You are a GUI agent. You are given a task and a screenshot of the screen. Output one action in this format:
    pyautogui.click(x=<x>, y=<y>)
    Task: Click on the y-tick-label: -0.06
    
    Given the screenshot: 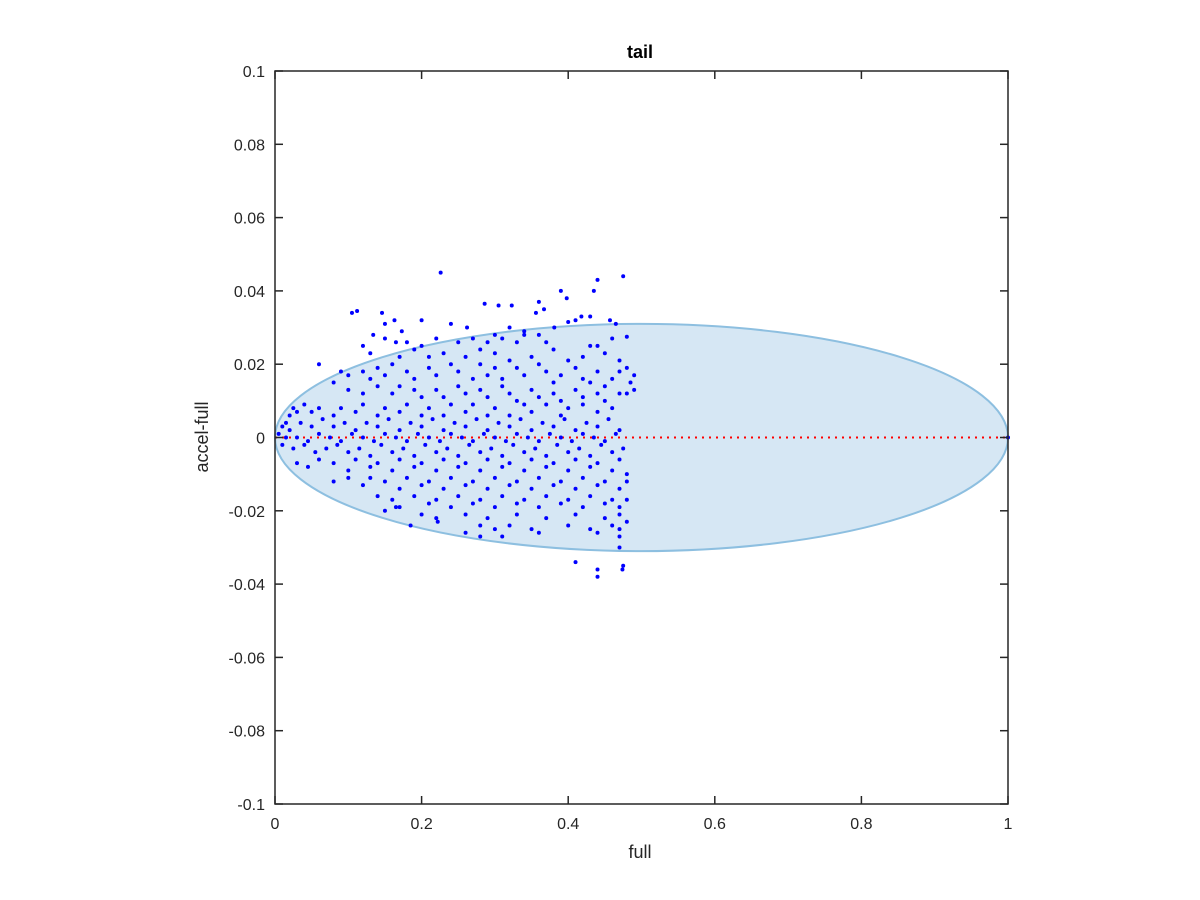 What is the action you would take?
    pyautogui.click(x=247, y=658)
    